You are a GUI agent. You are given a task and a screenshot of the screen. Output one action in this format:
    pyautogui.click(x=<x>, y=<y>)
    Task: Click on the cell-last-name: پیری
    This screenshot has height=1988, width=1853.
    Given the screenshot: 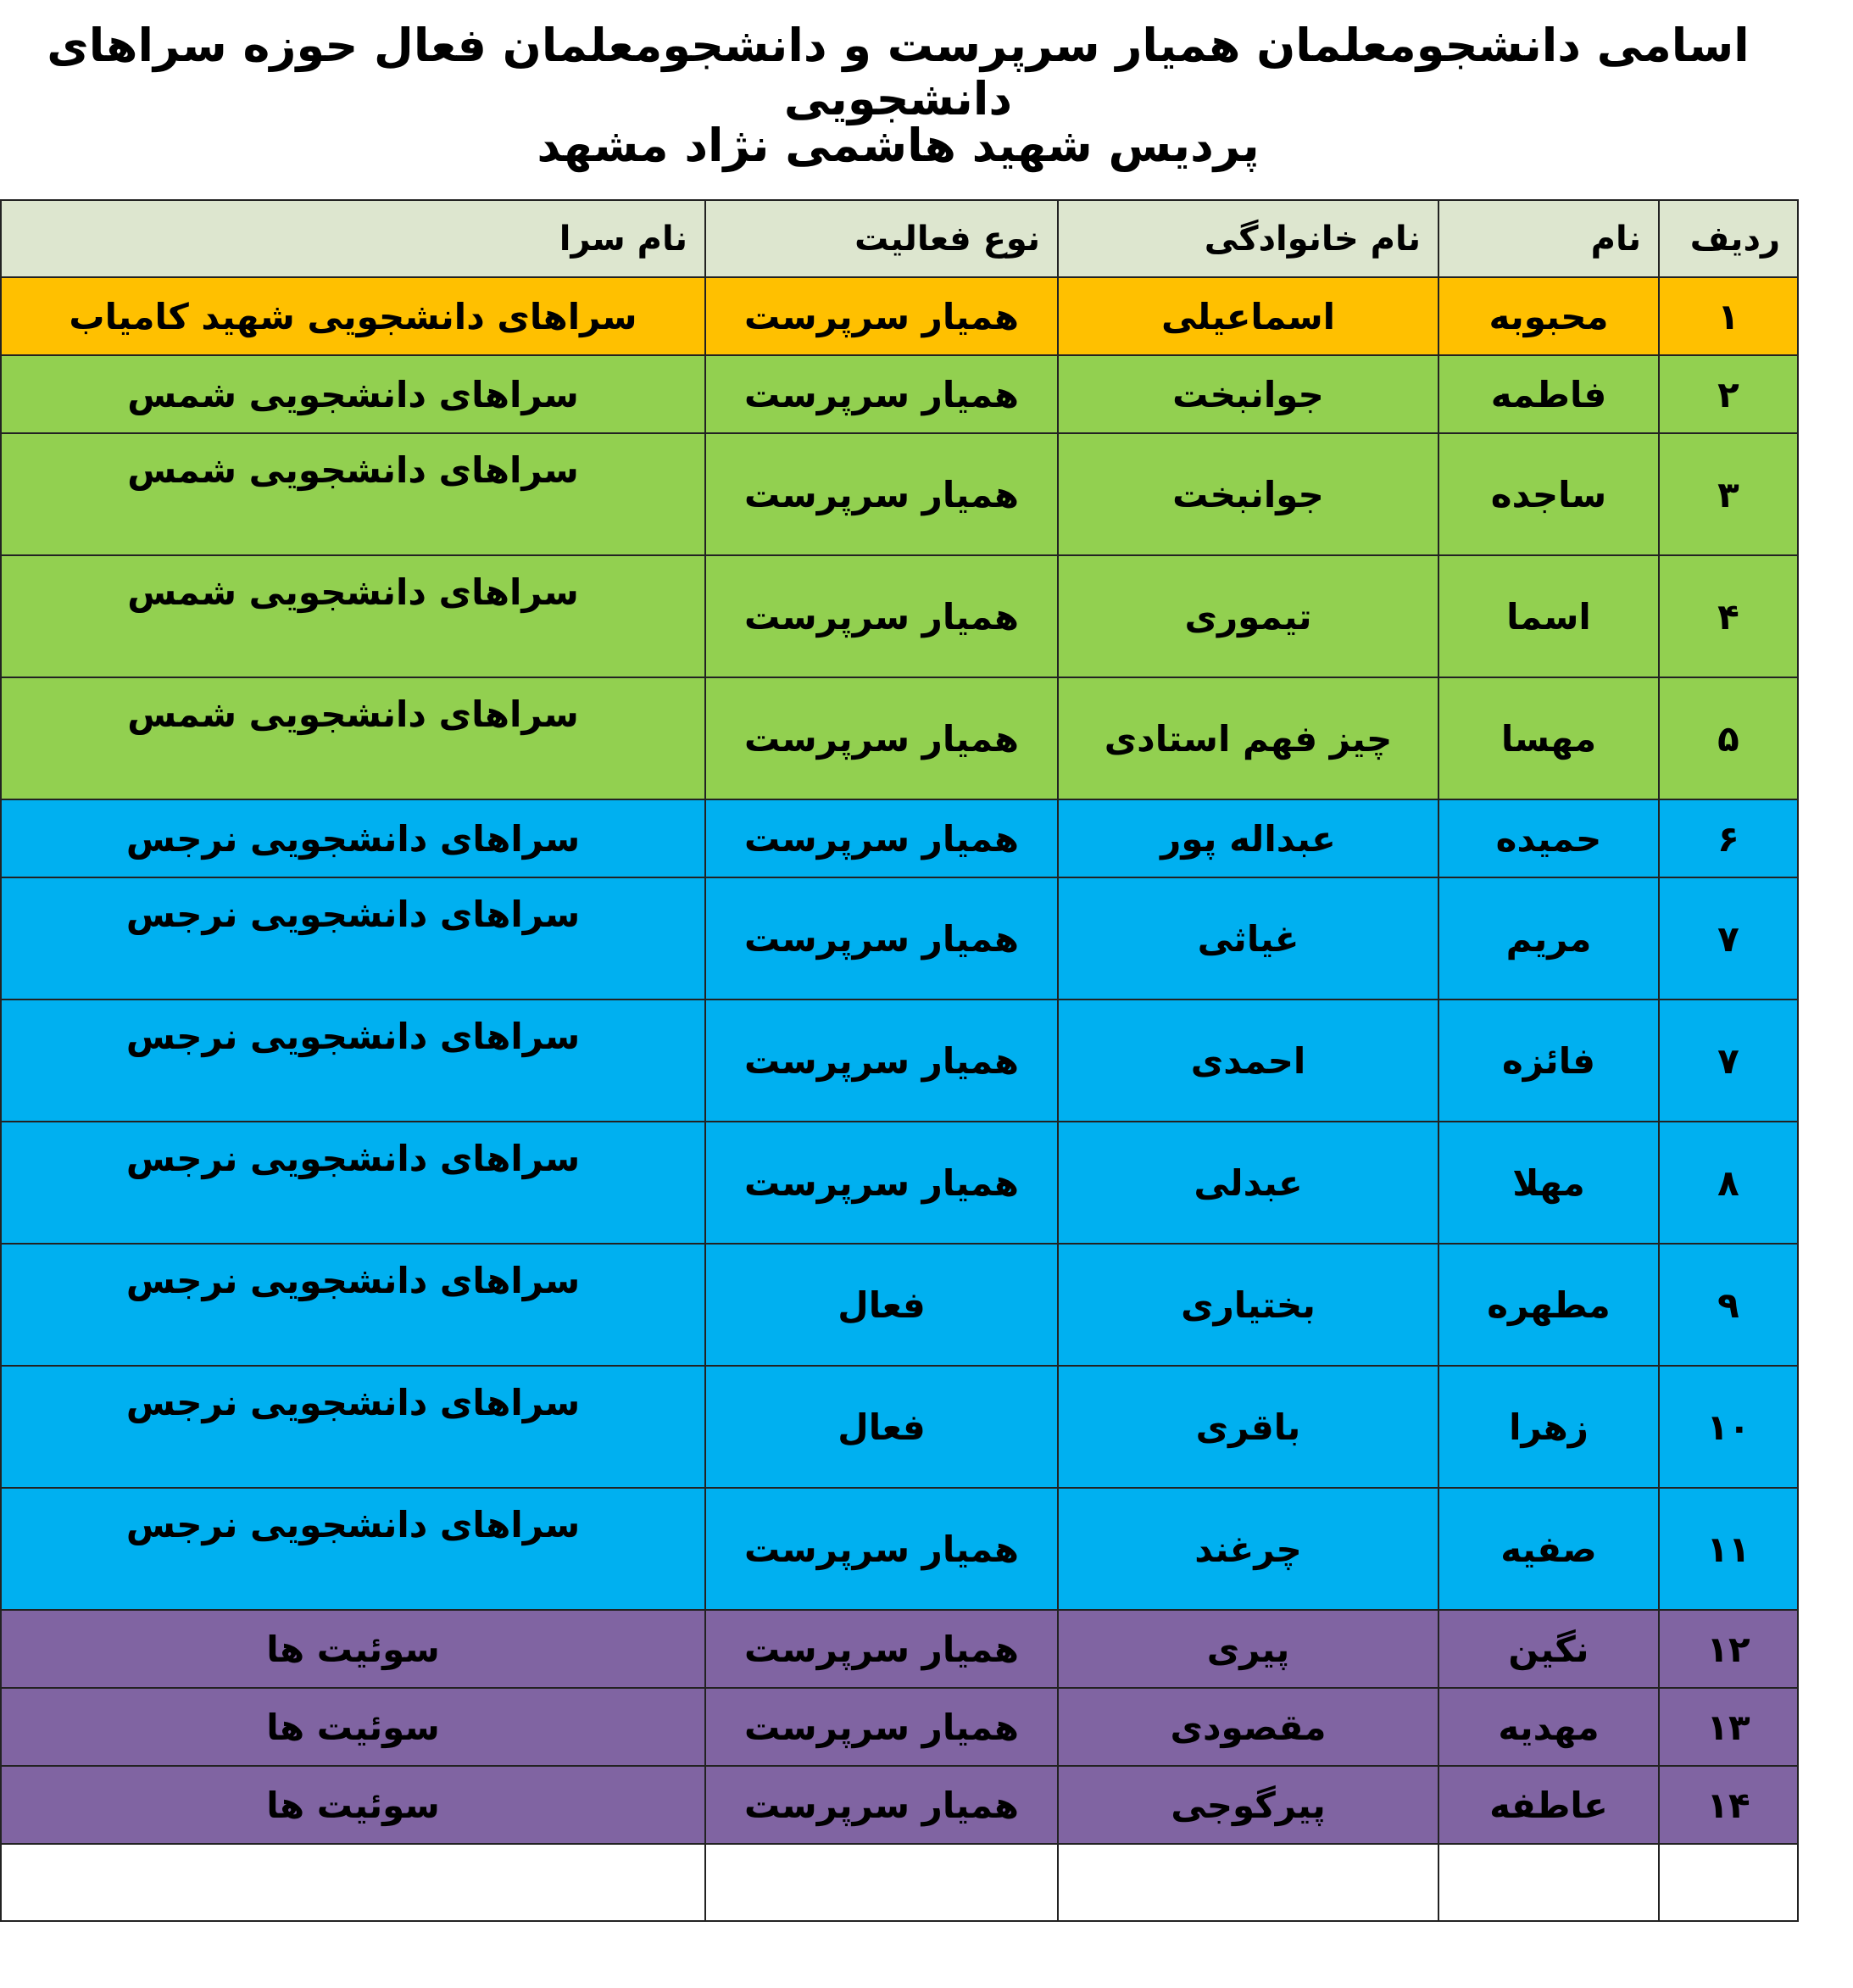 What is the action you would take?
    pyautogui.click(x=1248, y=1649)
    